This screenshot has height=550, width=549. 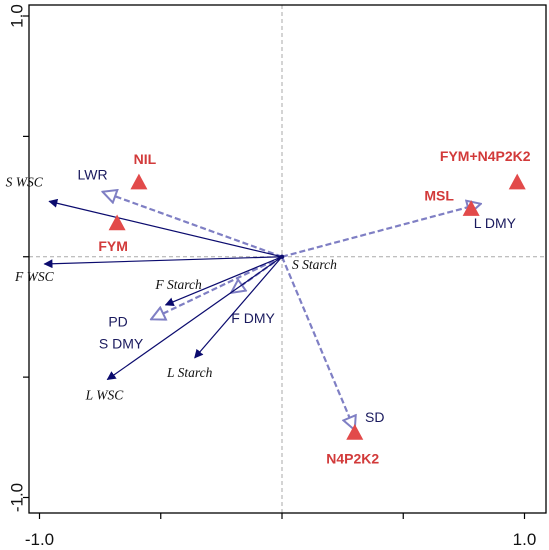 What do you see at coordinates (525, 539) in the screenshot?
I see `x-tick-label: 1.0` at bounding box center [525, 539].